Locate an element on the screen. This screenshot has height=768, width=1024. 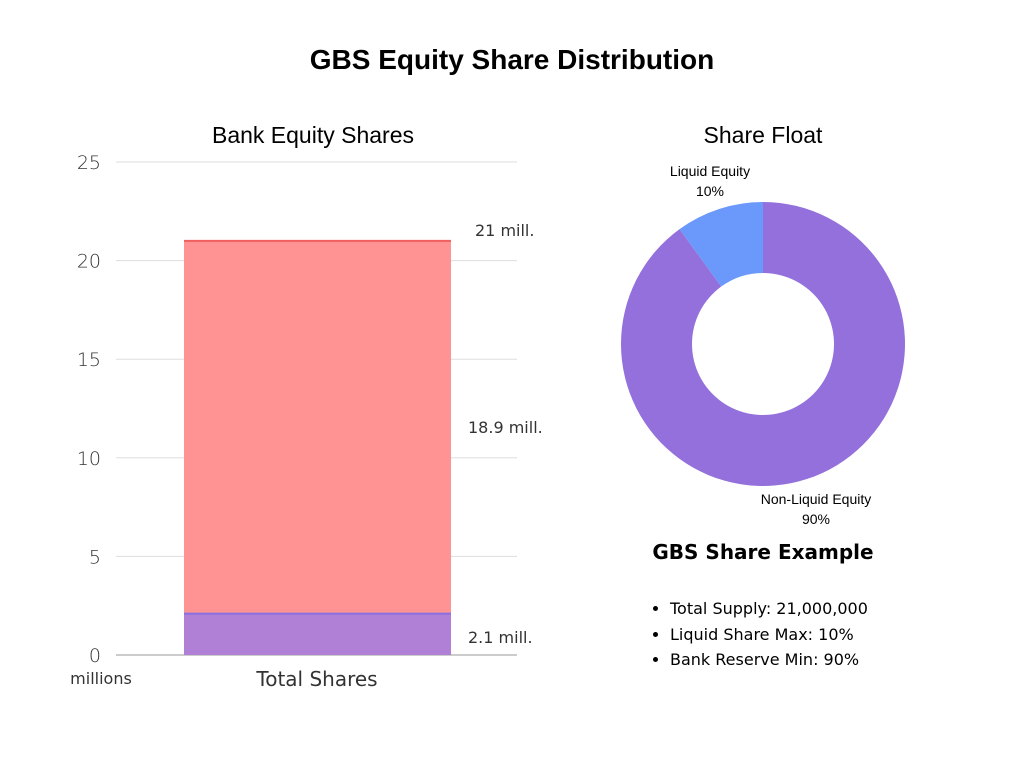
page-title: GBS Equity Share Distribution is located at coordinates (512, 59).